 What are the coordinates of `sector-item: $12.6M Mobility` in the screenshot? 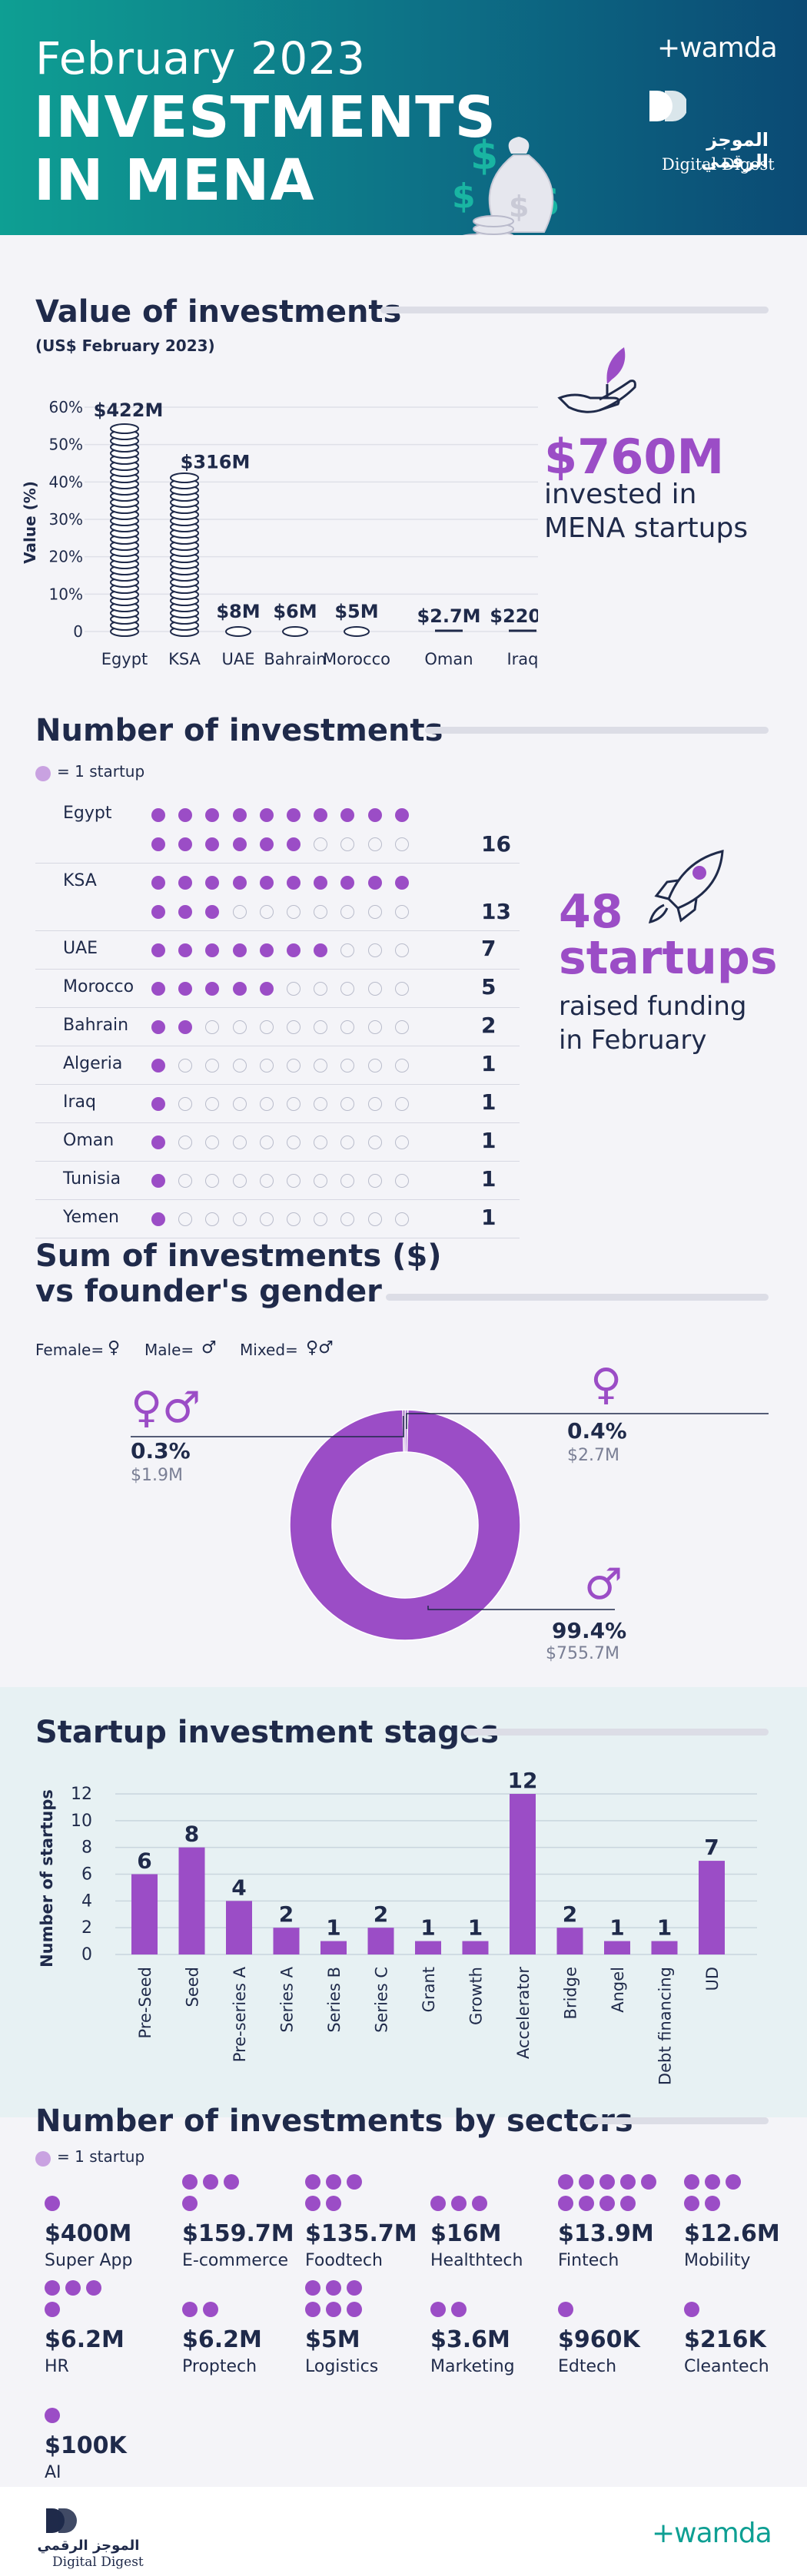 It's located at (745, 2224).